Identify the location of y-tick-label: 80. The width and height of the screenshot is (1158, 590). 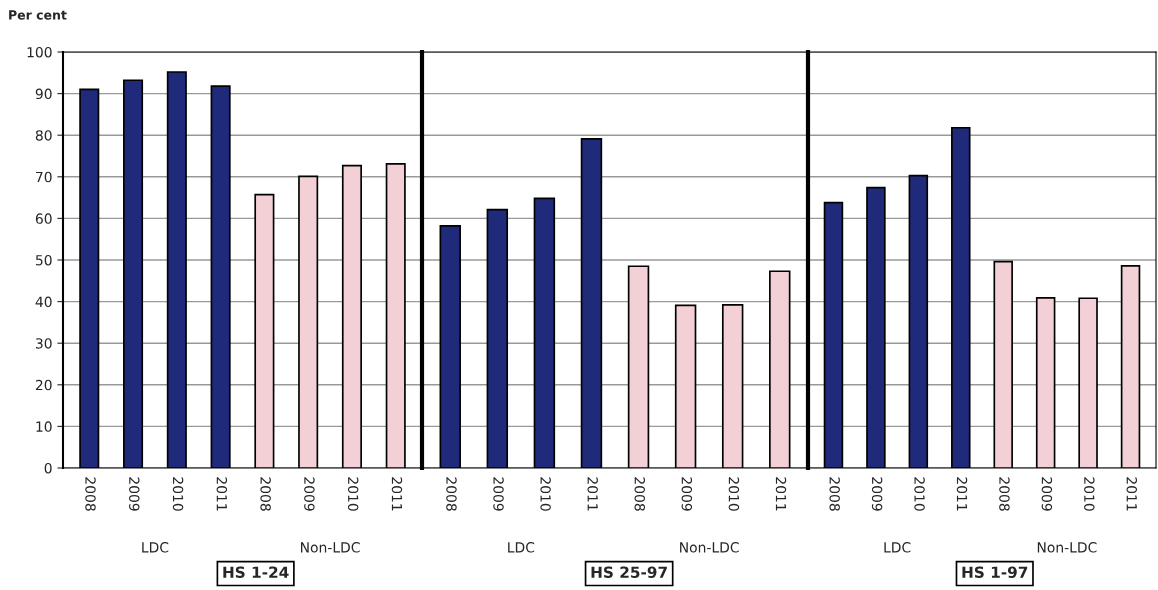
(43, 135).